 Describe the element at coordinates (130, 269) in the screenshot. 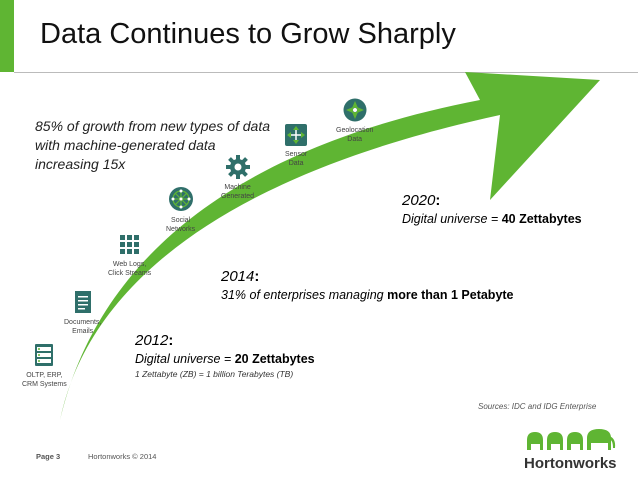

I see `source-label: Web Logs, Click Streams` at that location.